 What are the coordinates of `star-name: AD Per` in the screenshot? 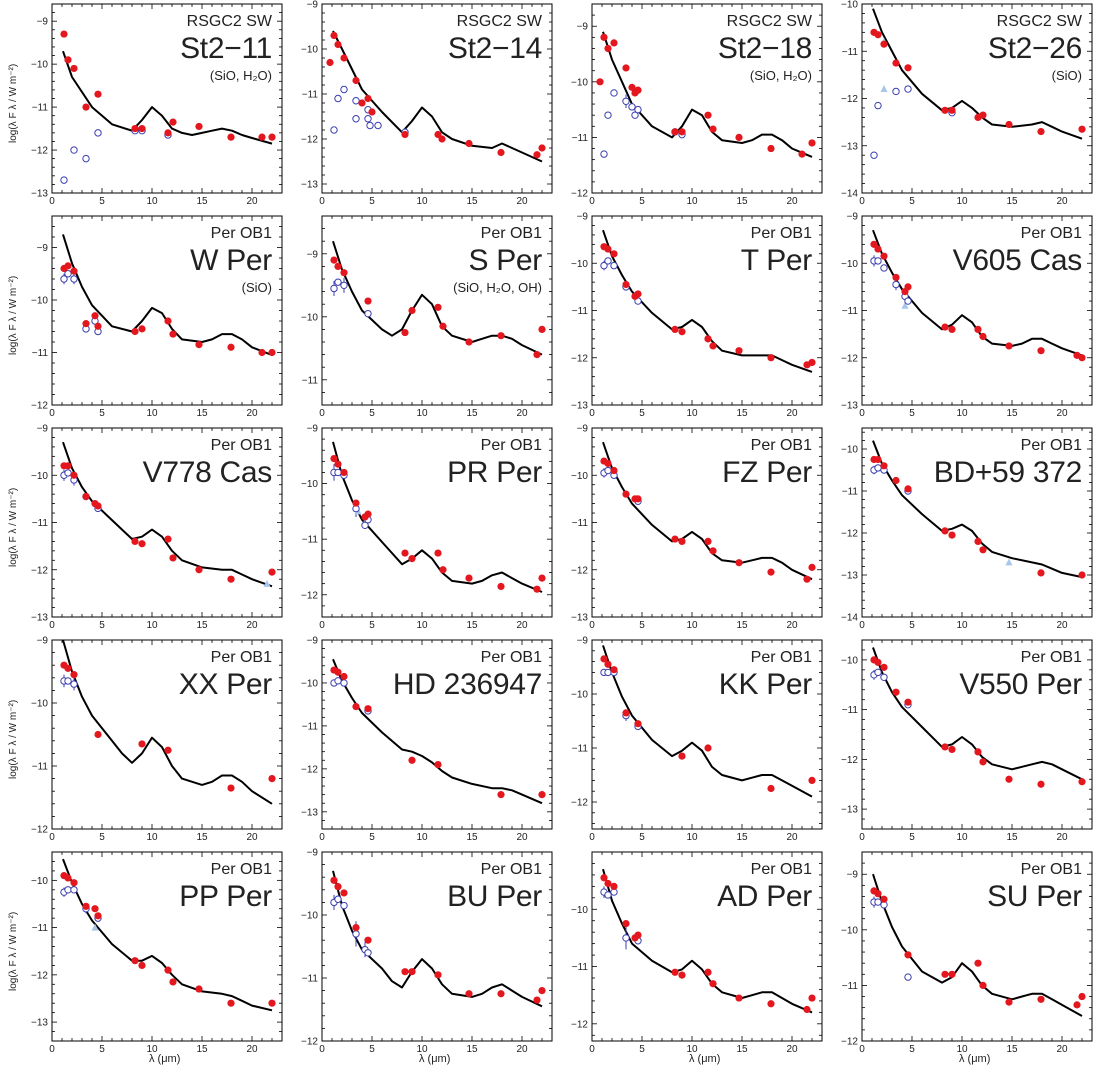 It's located at (764, 896).